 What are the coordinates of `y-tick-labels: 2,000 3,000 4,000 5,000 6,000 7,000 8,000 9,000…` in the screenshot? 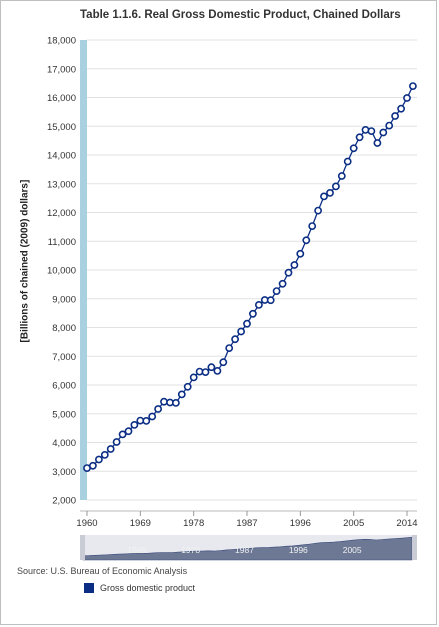 It's located at (61, 271).